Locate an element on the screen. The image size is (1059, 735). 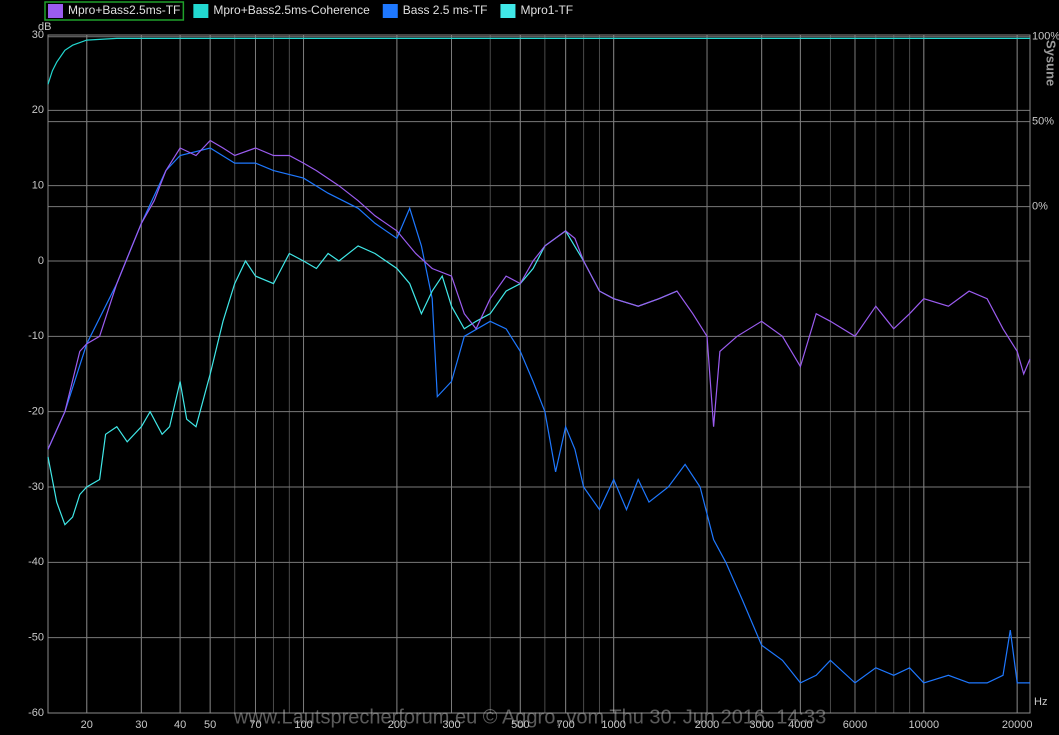
brand: Sysune is located at coordinates (1051, 63).